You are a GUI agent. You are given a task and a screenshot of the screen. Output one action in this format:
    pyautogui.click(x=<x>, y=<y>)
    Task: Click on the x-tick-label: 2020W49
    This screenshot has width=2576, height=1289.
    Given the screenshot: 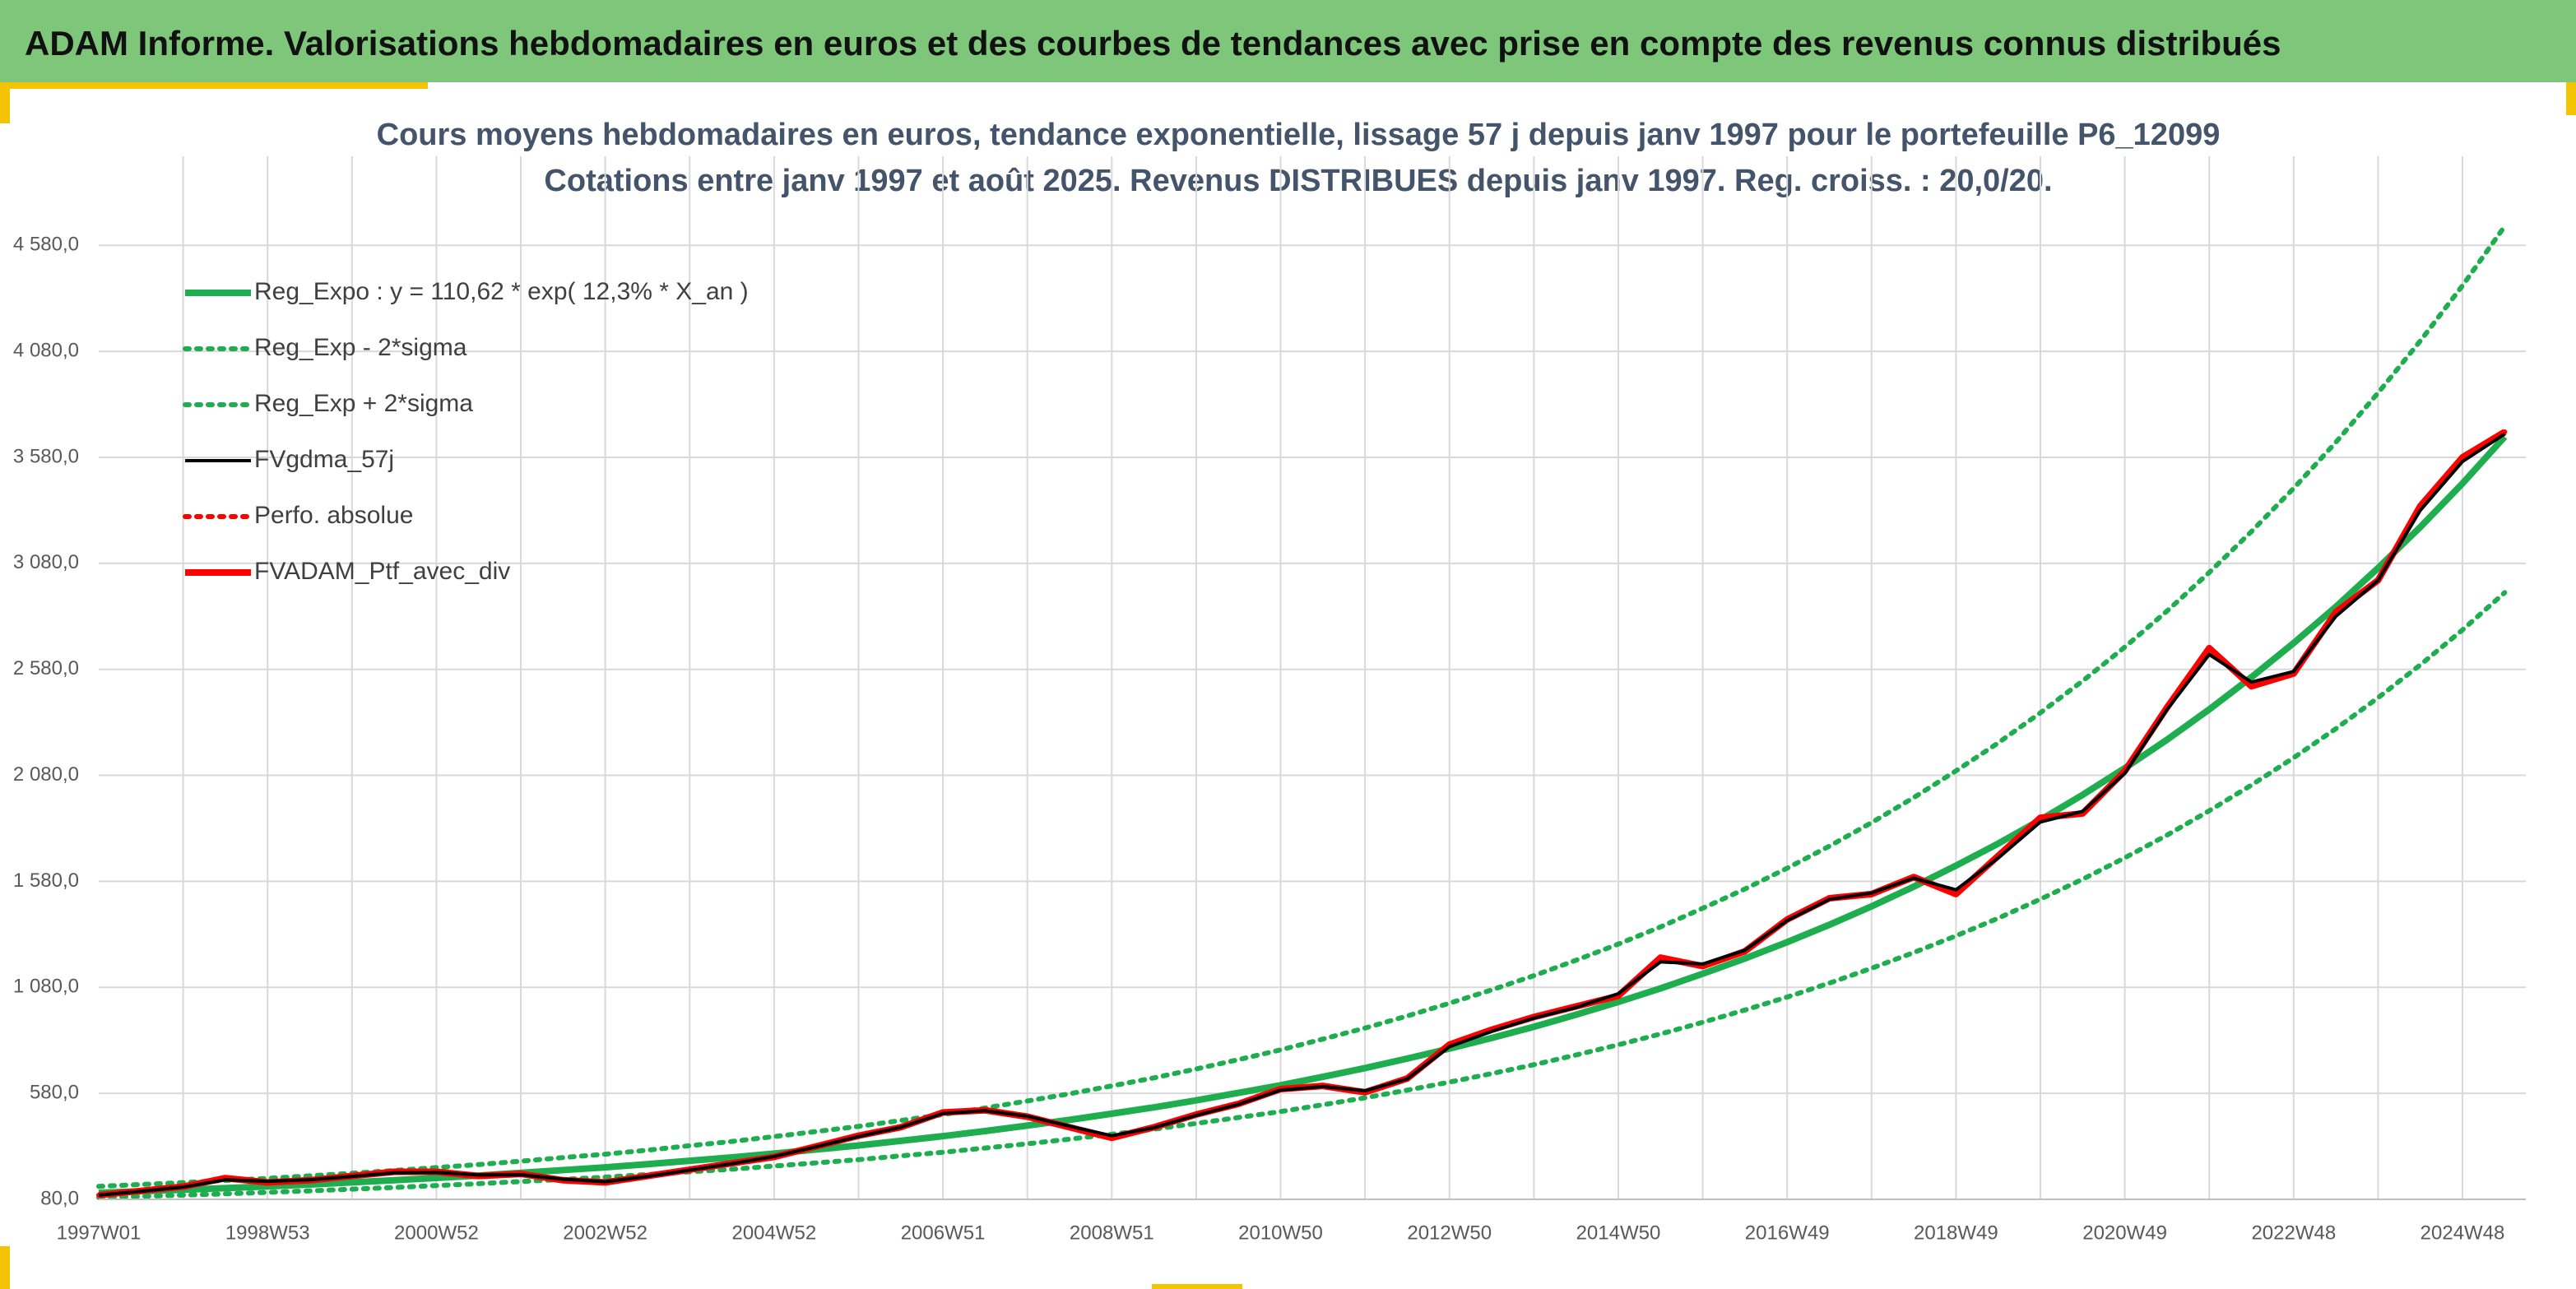 What is the action you would take?
    pyautogui.click(x=2124, y=1233)
    